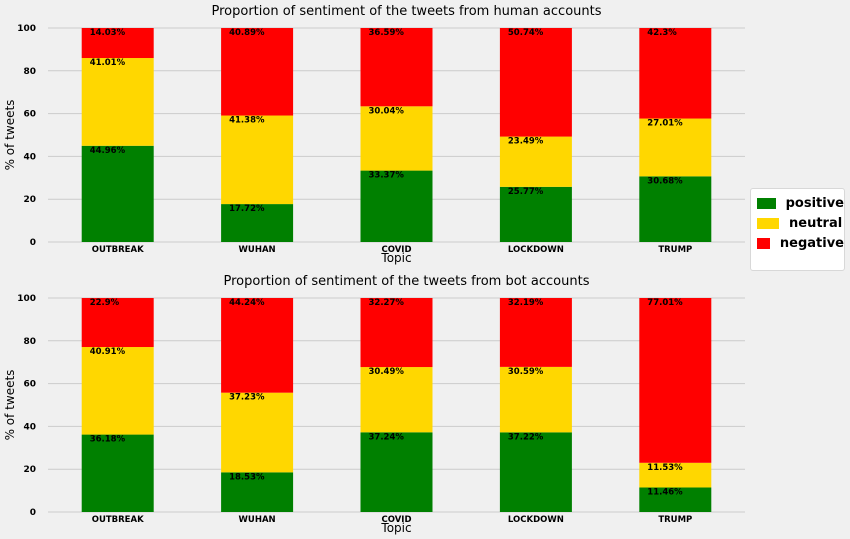  What do you see at coordinates (766, 203) in the screenshot?
I see `legend-swatch-positive` at bounding box center [766, 203].